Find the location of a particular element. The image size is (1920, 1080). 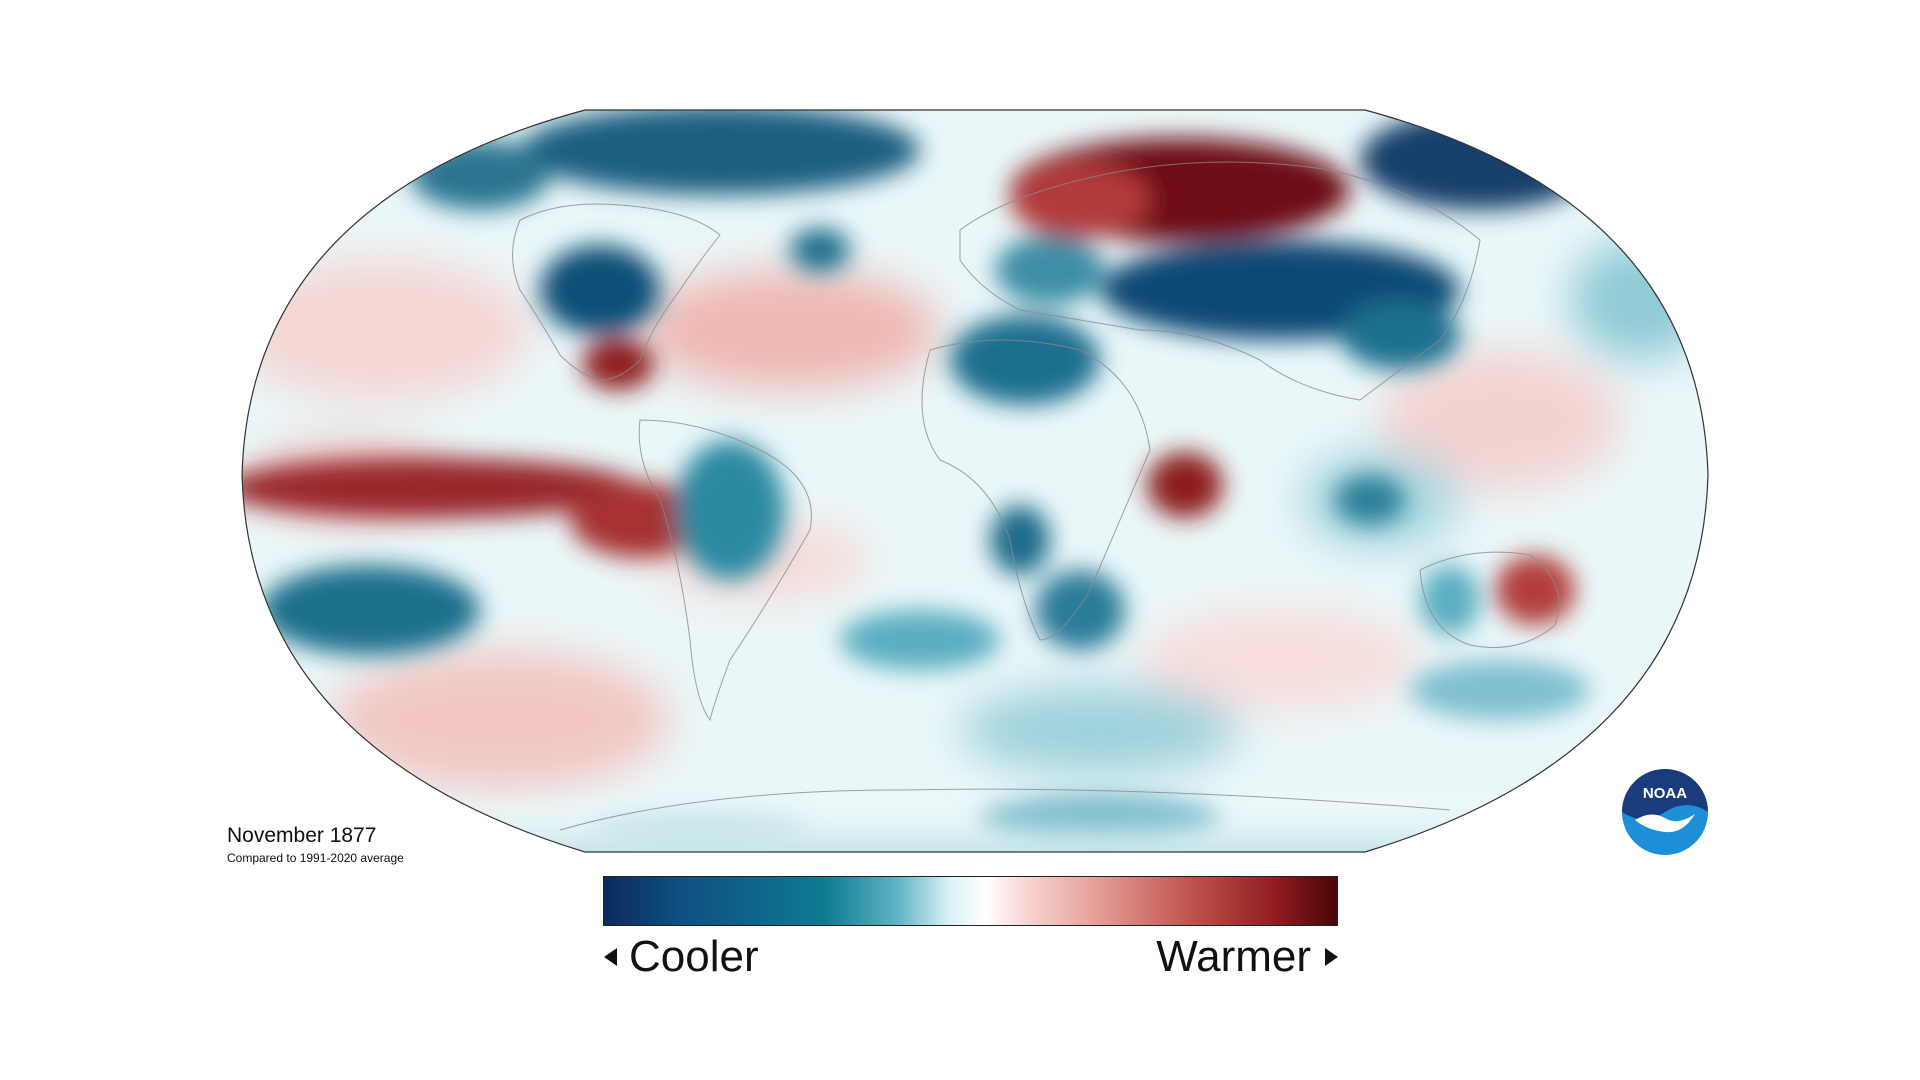

cooler-label: Cooler is located at coordinates (694, 956).